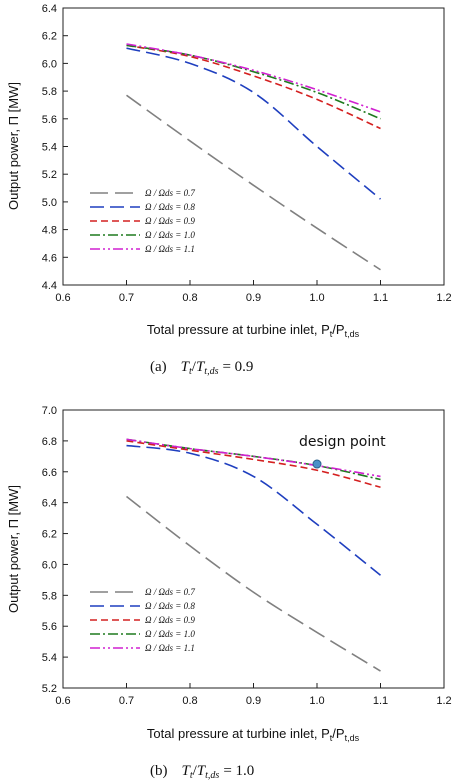  I want to click on chart-b-x-axis-label-sub: t, so click(331, 738).